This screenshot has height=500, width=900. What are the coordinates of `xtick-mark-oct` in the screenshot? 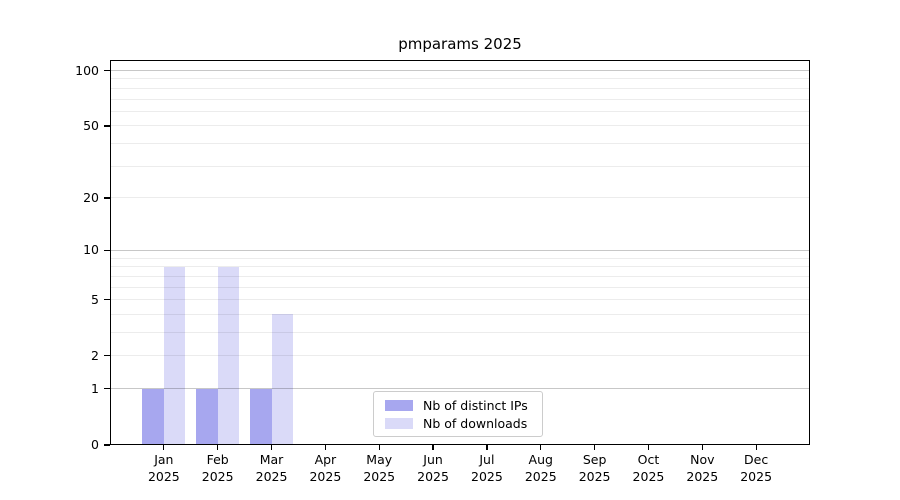 It's located at (648, 447).